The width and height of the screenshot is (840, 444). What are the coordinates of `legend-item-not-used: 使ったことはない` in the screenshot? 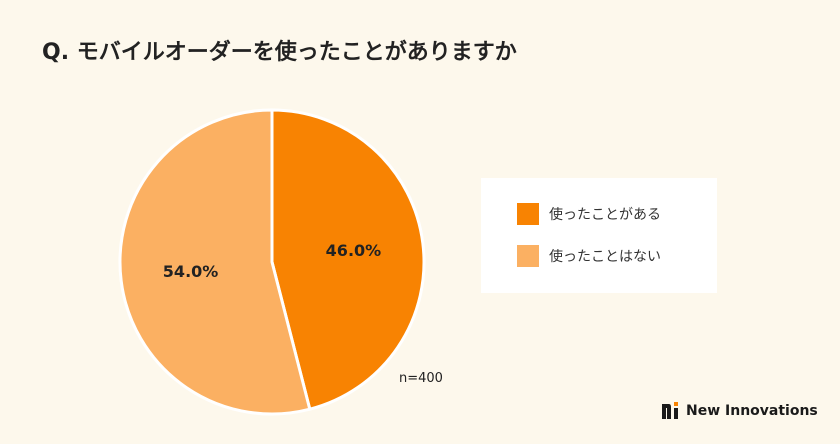 It's located at (589, 256).